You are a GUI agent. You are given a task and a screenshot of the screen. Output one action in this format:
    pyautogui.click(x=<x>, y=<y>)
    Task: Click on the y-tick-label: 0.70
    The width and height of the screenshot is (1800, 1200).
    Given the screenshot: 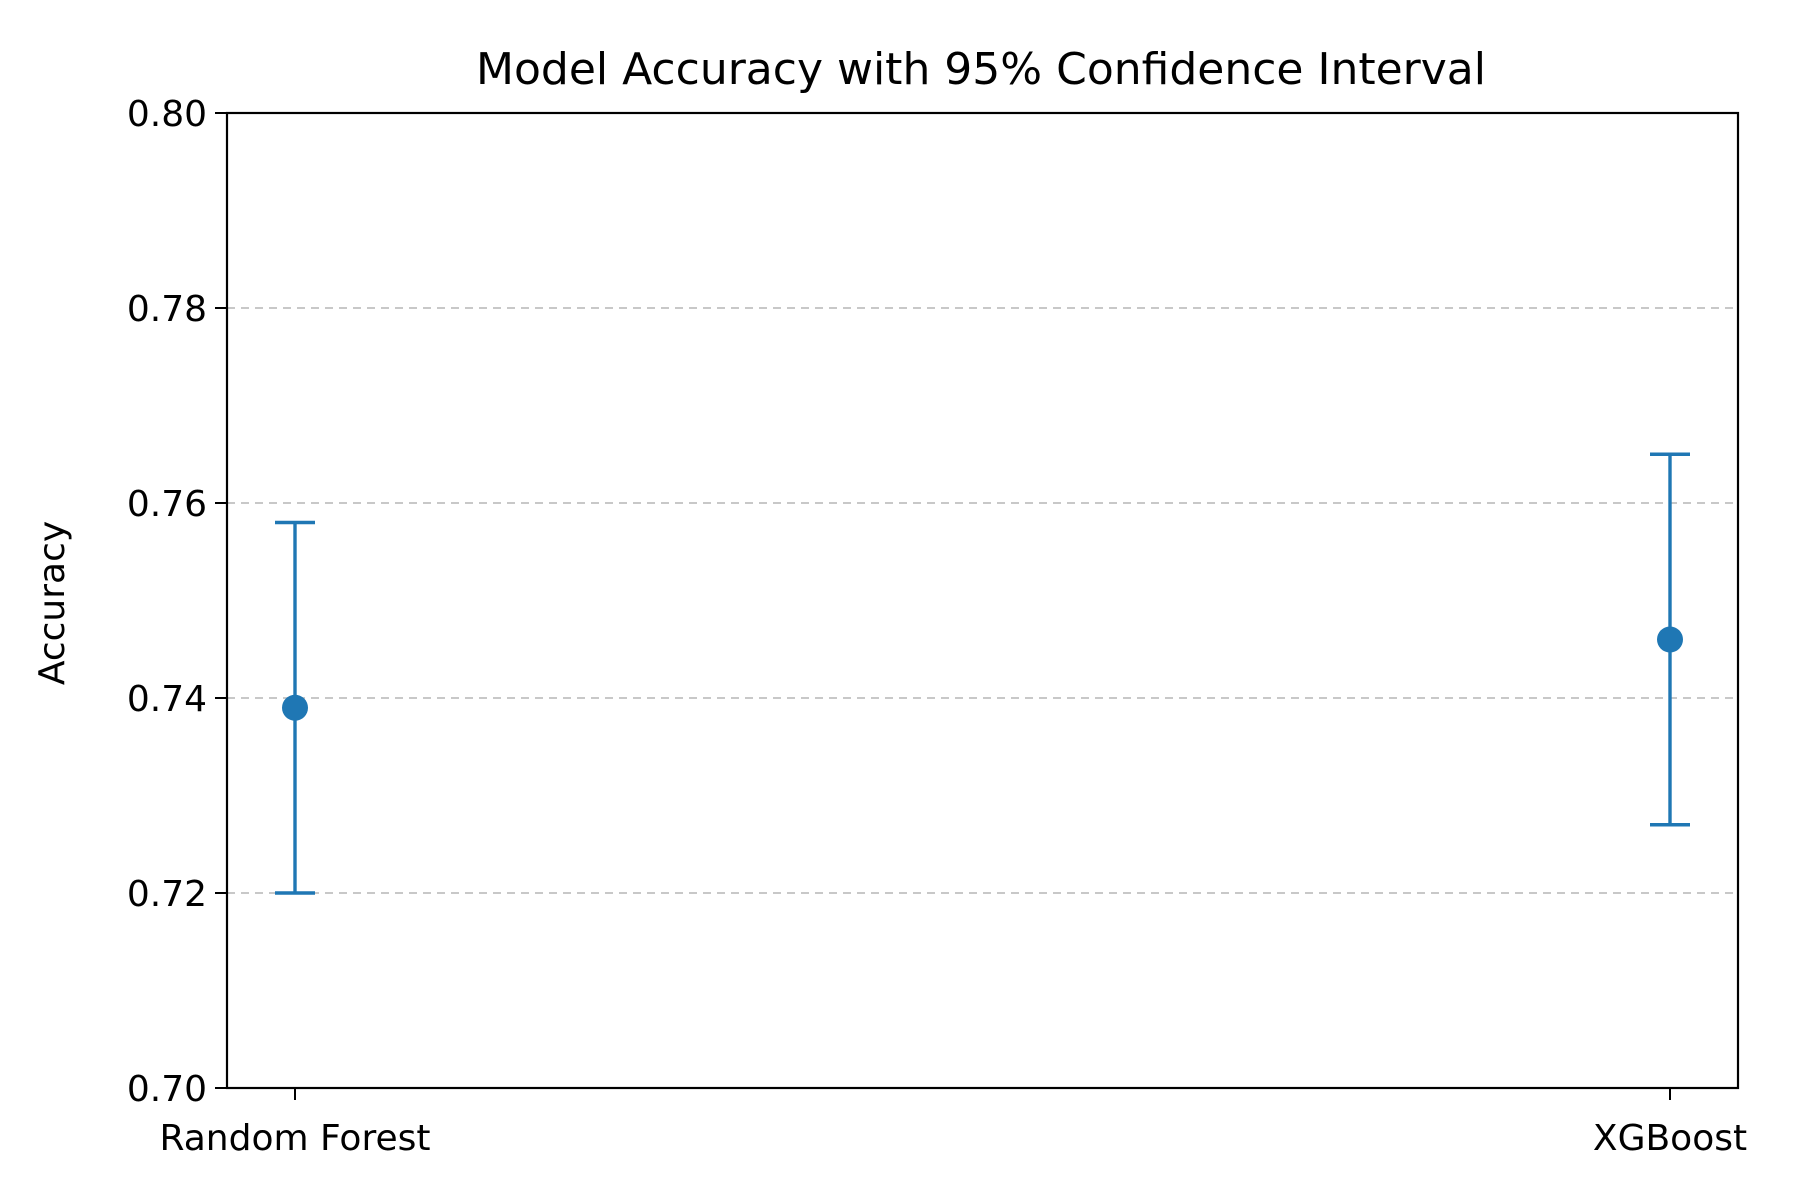 What is the action you would take?
    pyautogui.click(x=167, y=1089)
    